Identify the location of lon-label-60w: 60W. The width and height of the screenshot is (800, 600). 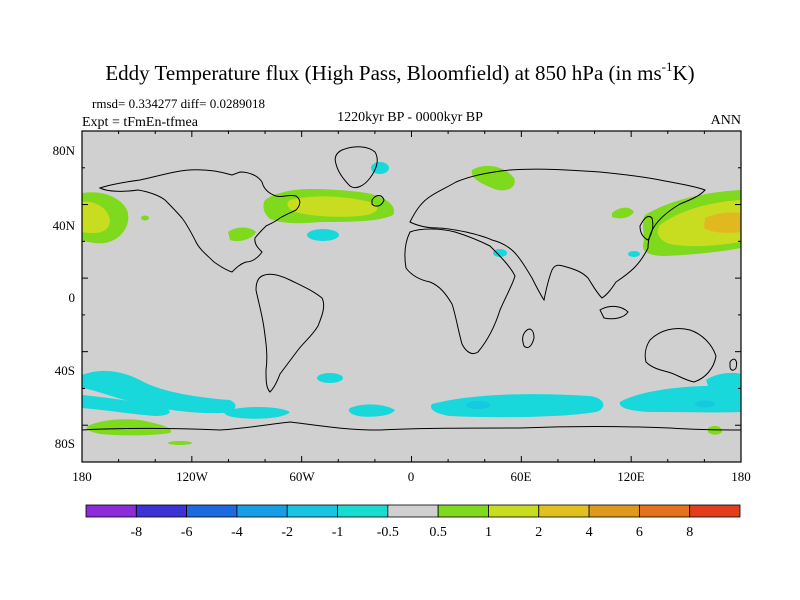
(302, 476).